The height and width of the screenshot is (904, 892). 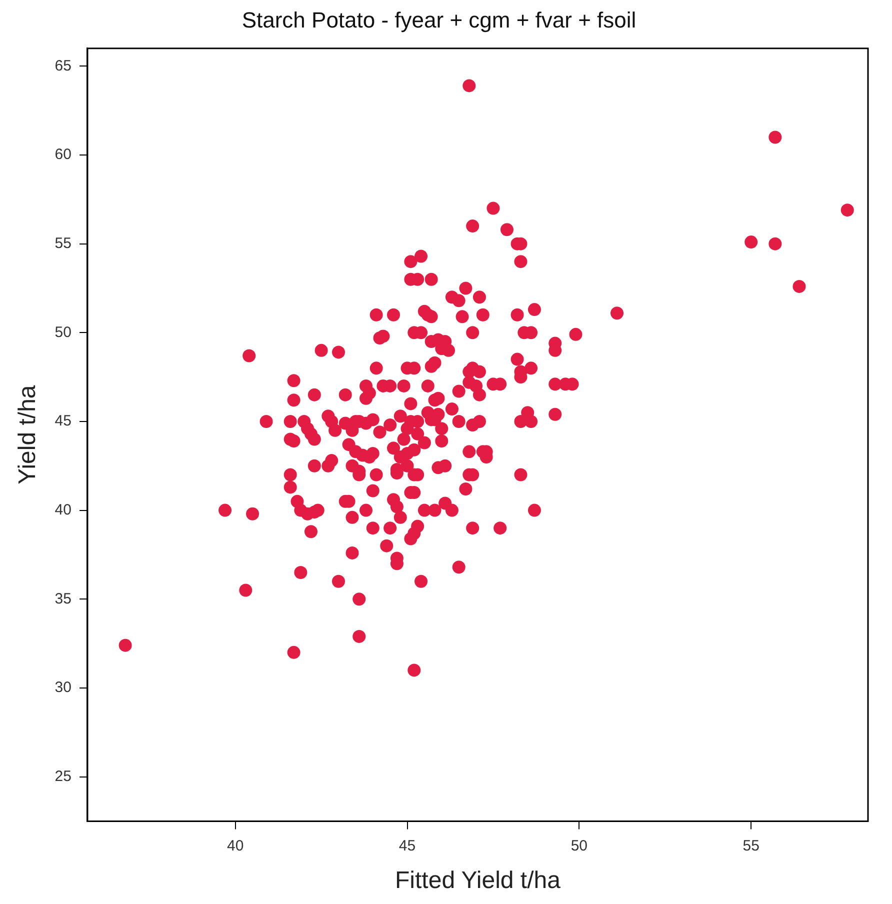 I want to click on y-tick-label: 40, so click(x=63, y=509).